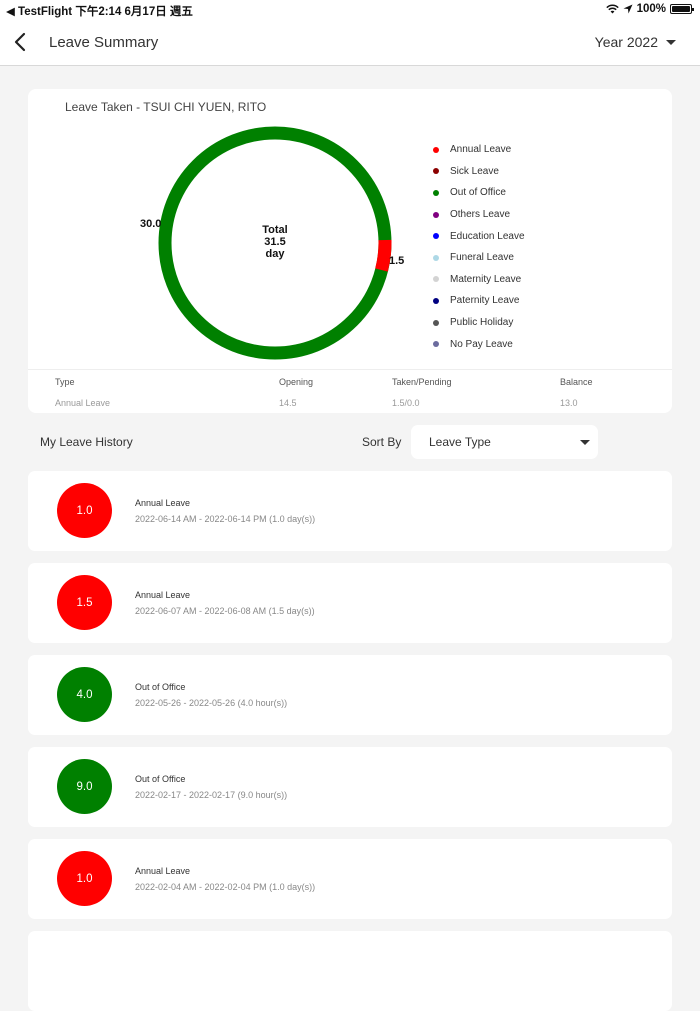 This screenshot has width=700, height=1011. I want to click on year-selector: Year 2022, so click(635, 42).